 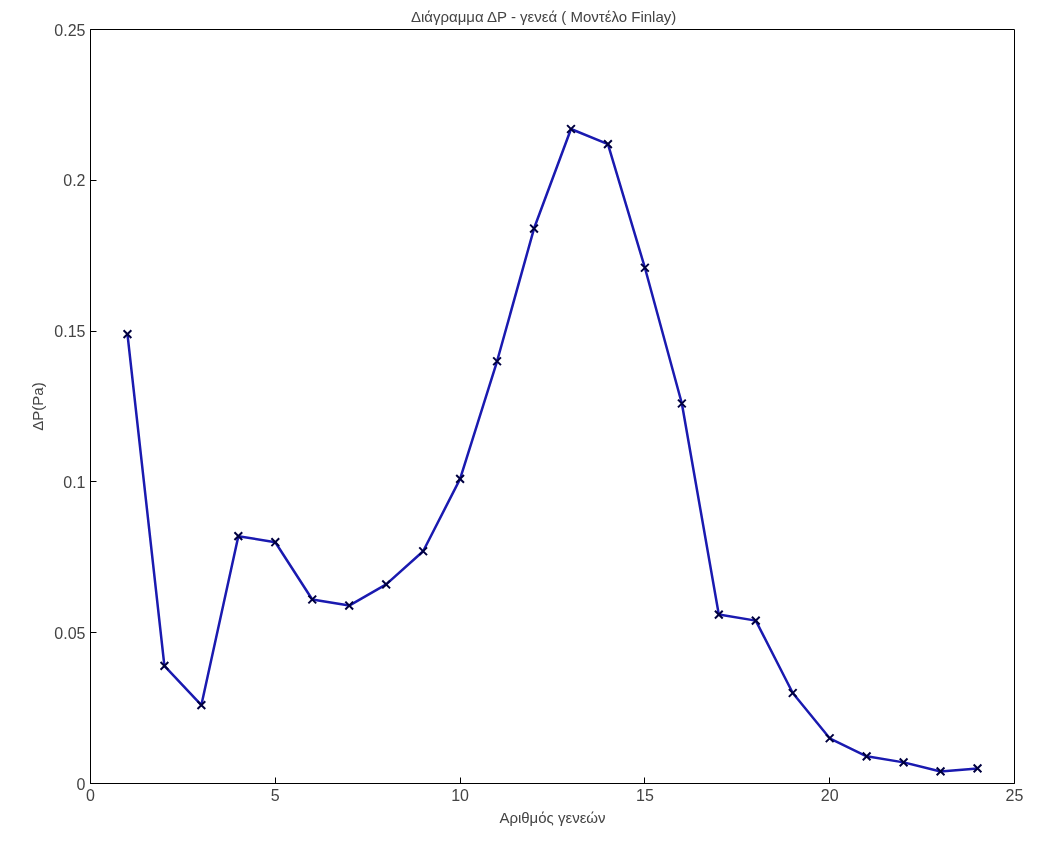 What do you see at coordinates (460, 795) in the screenshot?
I see `x-tick-label: 10` at bounding box center [460, 795].